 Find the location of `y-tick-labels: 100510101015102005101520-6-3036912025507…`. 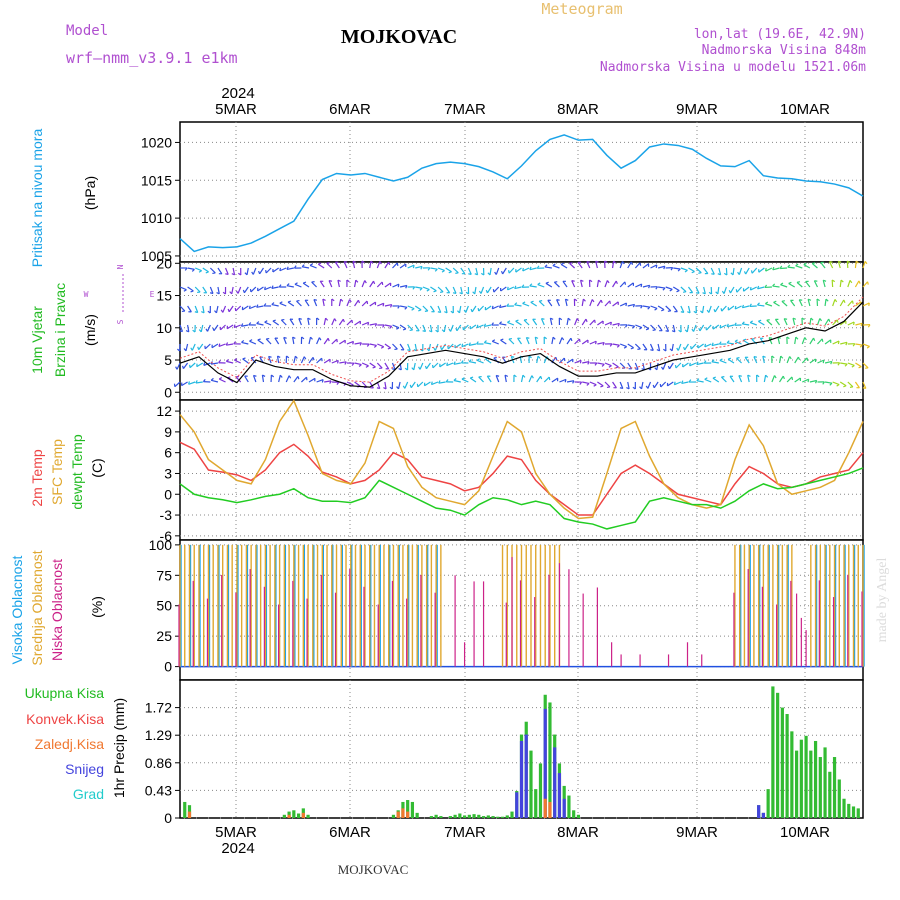

y-tick-labels: 100510101015102005101520-6-3036912025507… is located at coordinates (156, 480).